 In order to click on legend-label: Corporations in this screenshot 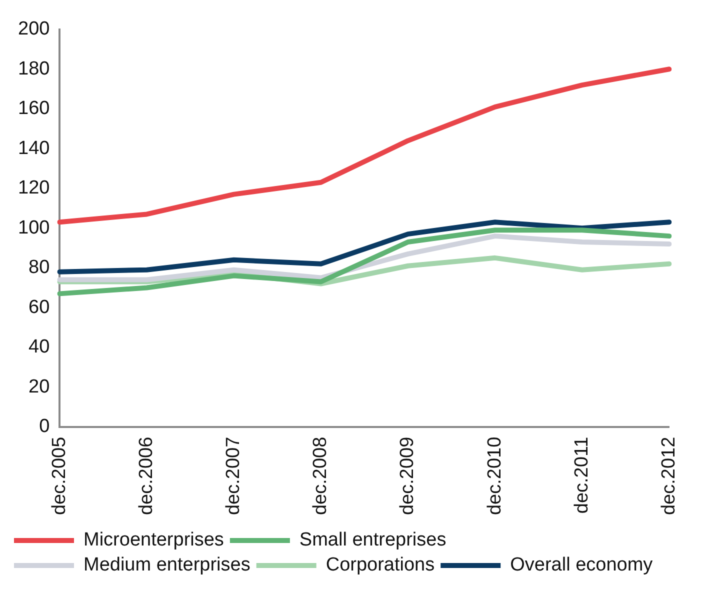, I will do `click(380, 565)`.